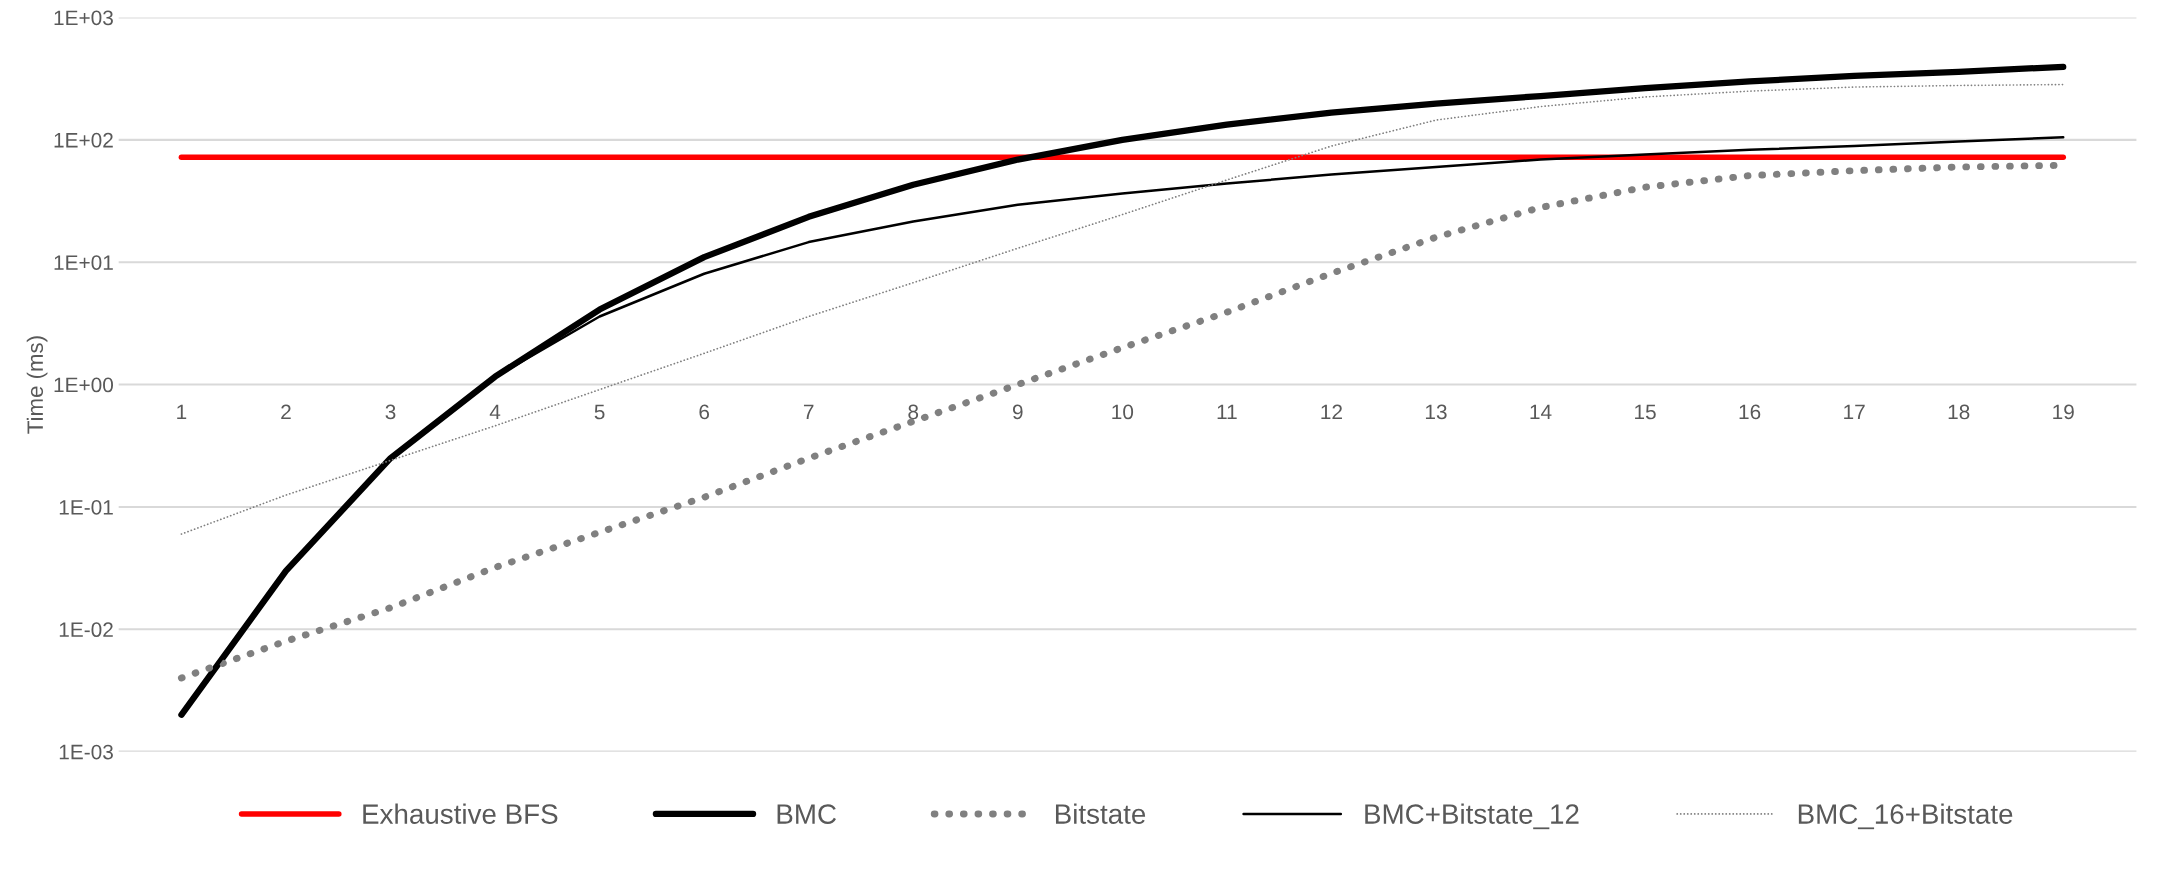 The width and height of the screenshot is (2158, 874). What do you see at coordinates (86, 752) in the screenshot?
I see `y-tick-label: 1E-03` at bounding box center [86, 752].